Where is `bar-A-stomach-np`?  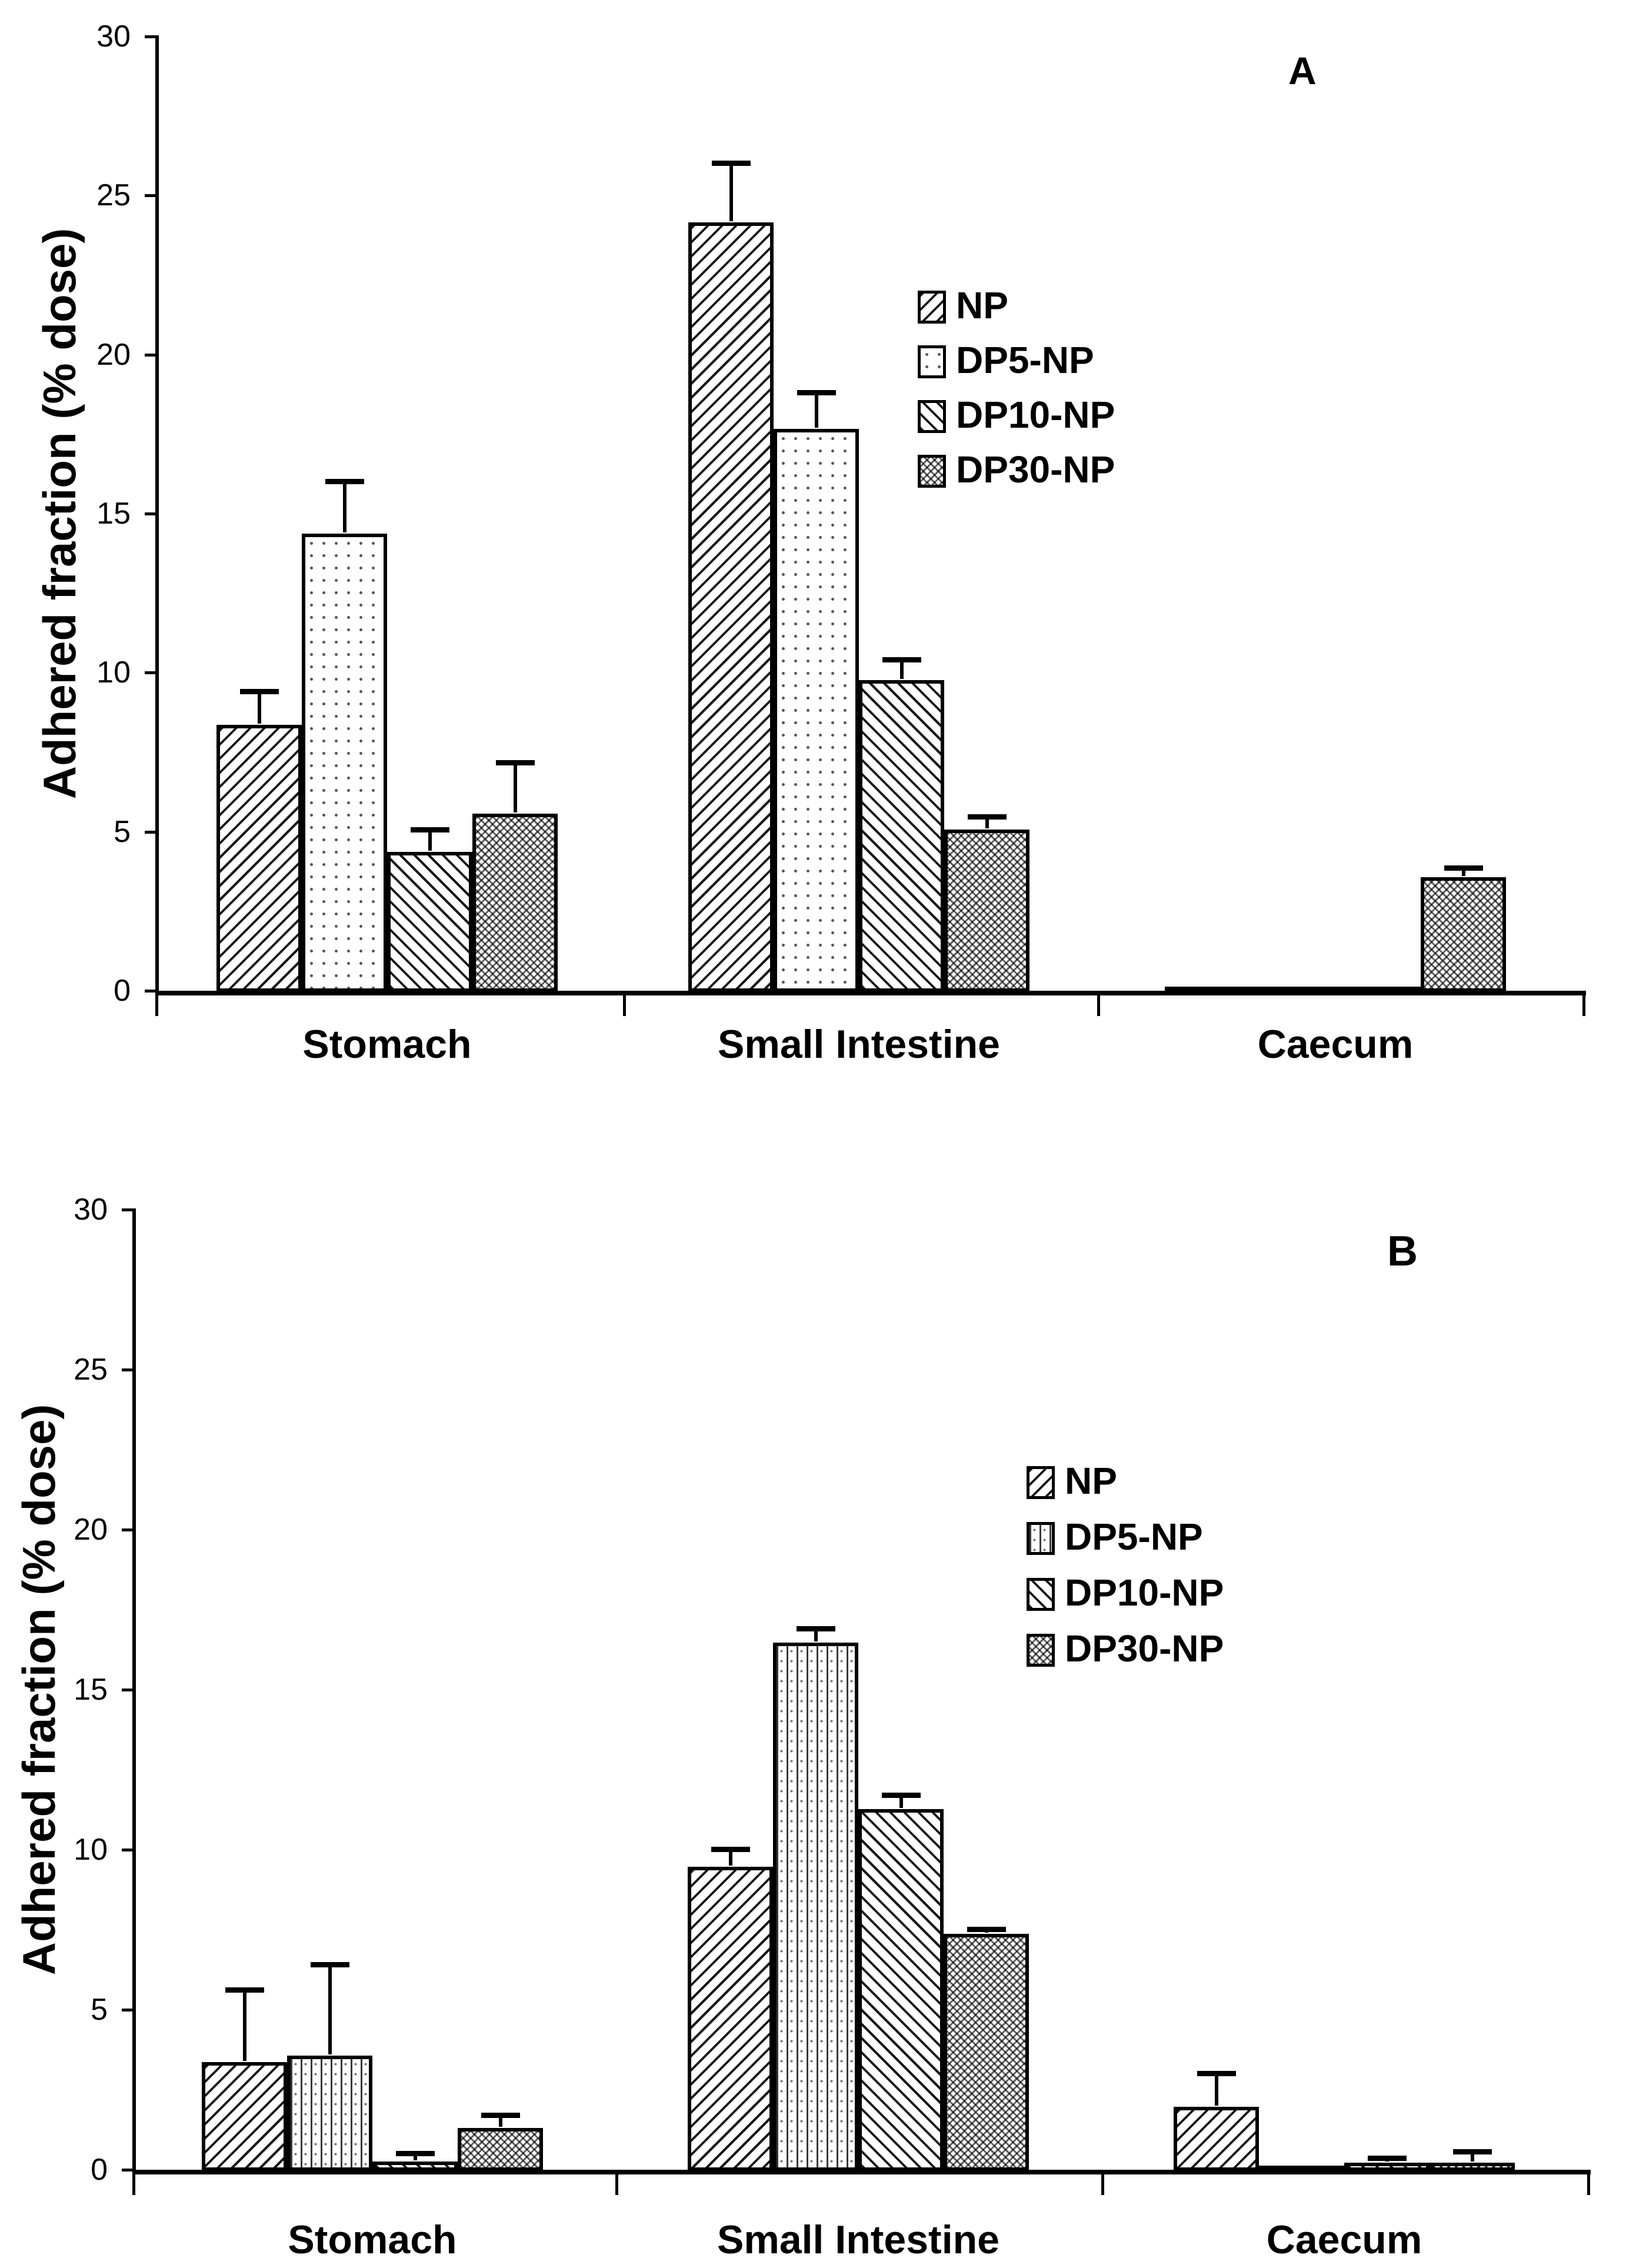 bar-A-stomach-np is located at coordinates (259, 858).